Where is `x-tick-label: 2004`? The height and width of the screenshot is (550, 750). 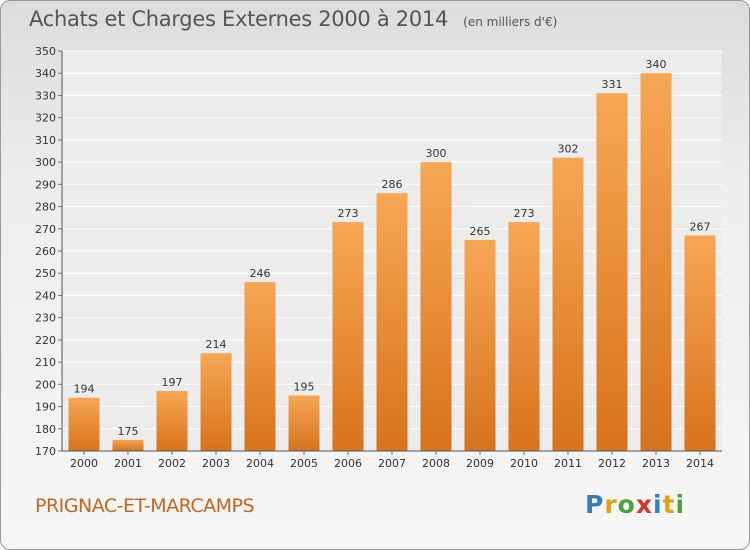 x-tick-label: 2004 is located at coordinates (260, 463).